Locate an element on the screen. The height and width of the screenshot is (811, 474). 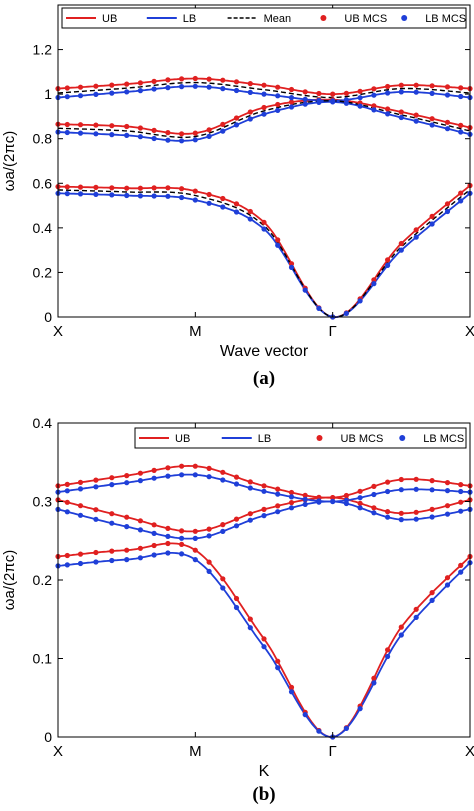
y-tick-label: 1.2 is located at coordinates (43, 50).